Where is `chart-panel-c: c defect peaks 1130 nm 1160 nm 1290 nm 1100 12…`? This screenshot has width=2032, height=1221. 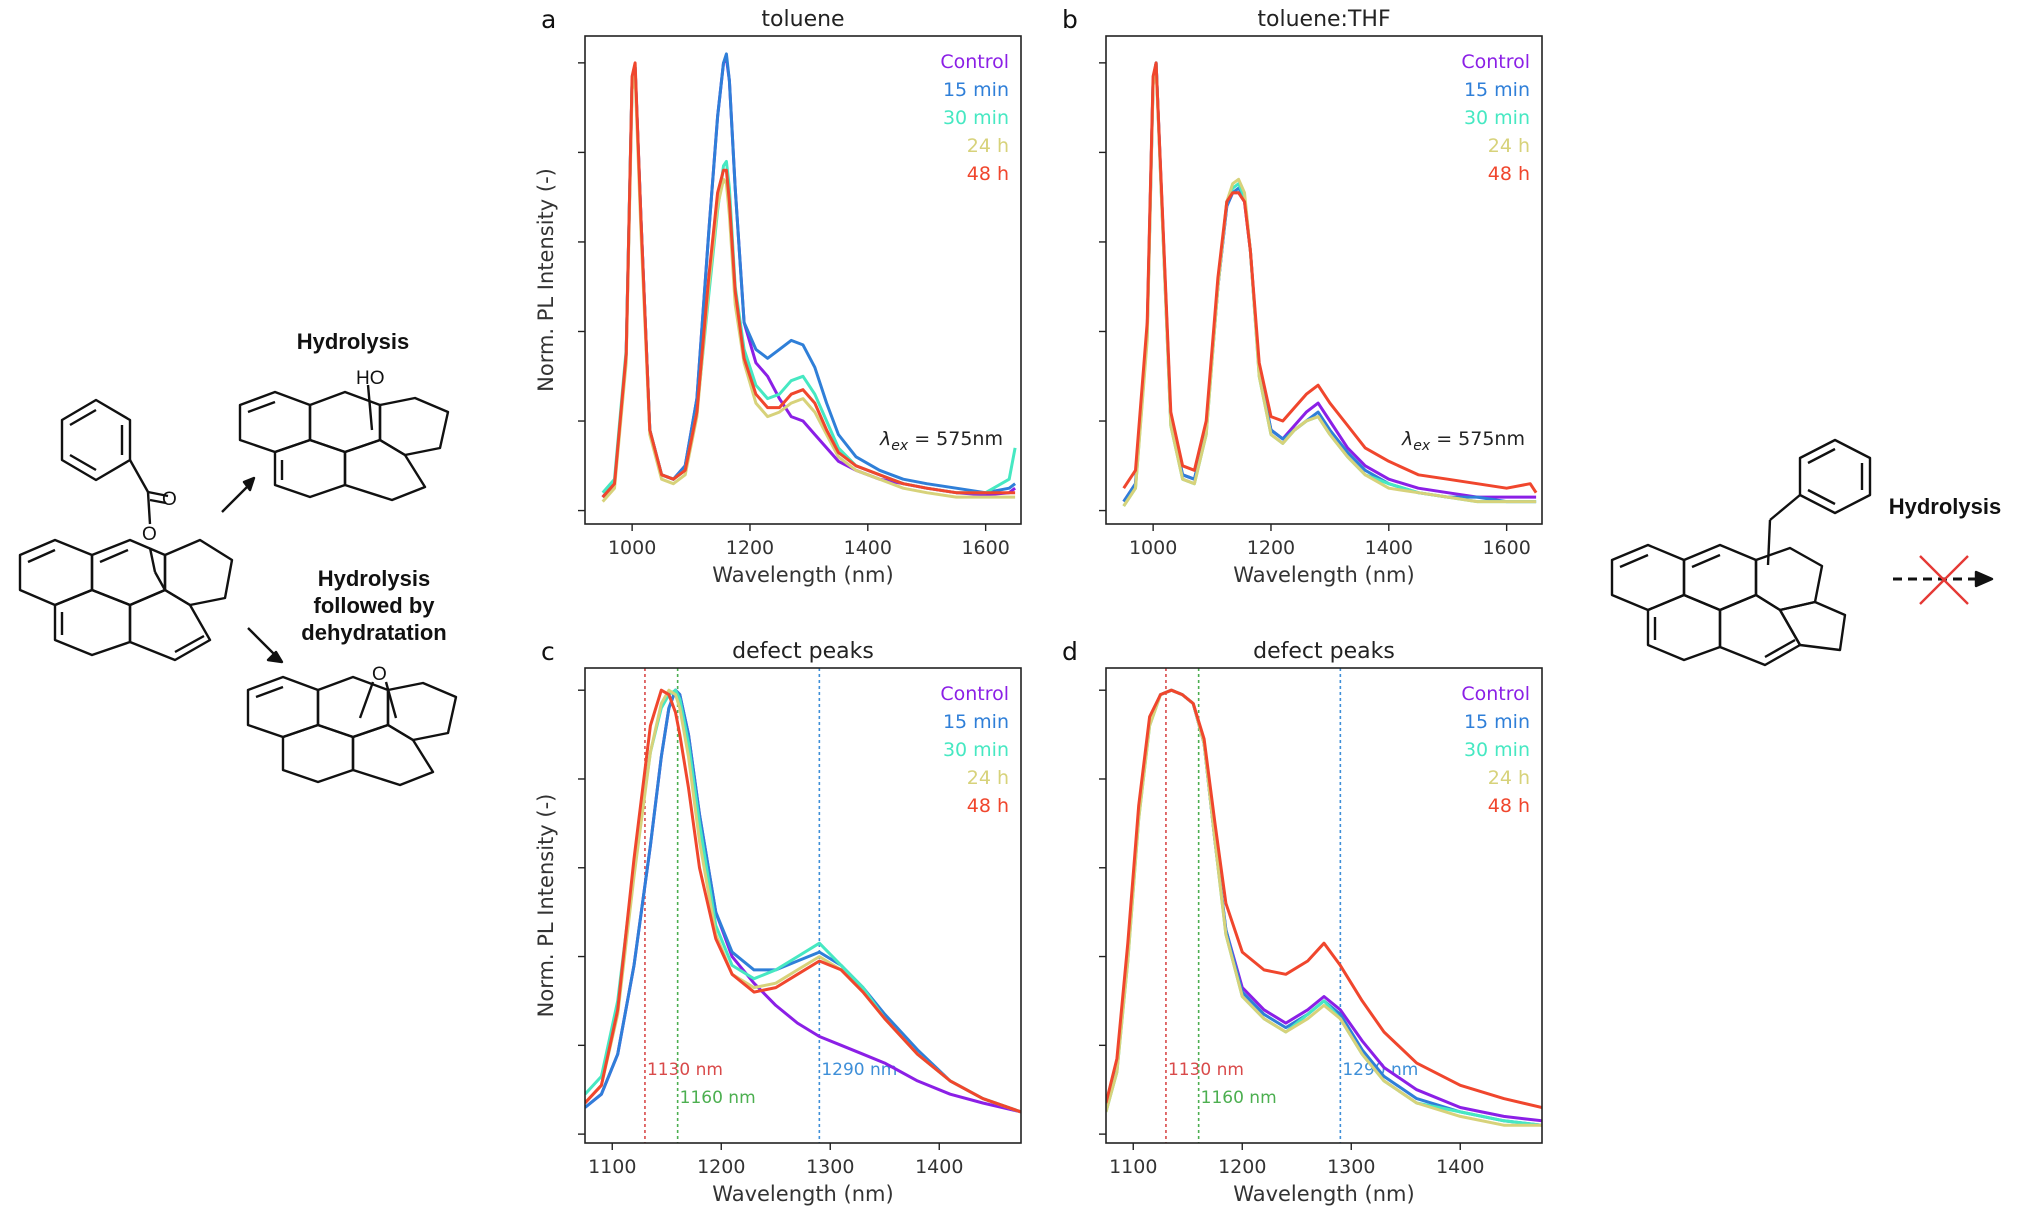
chart-panel-c: c defect peaks 1130 nm 1160 nm 1290 nm 1100 12… is located at coordinates (778, 921).